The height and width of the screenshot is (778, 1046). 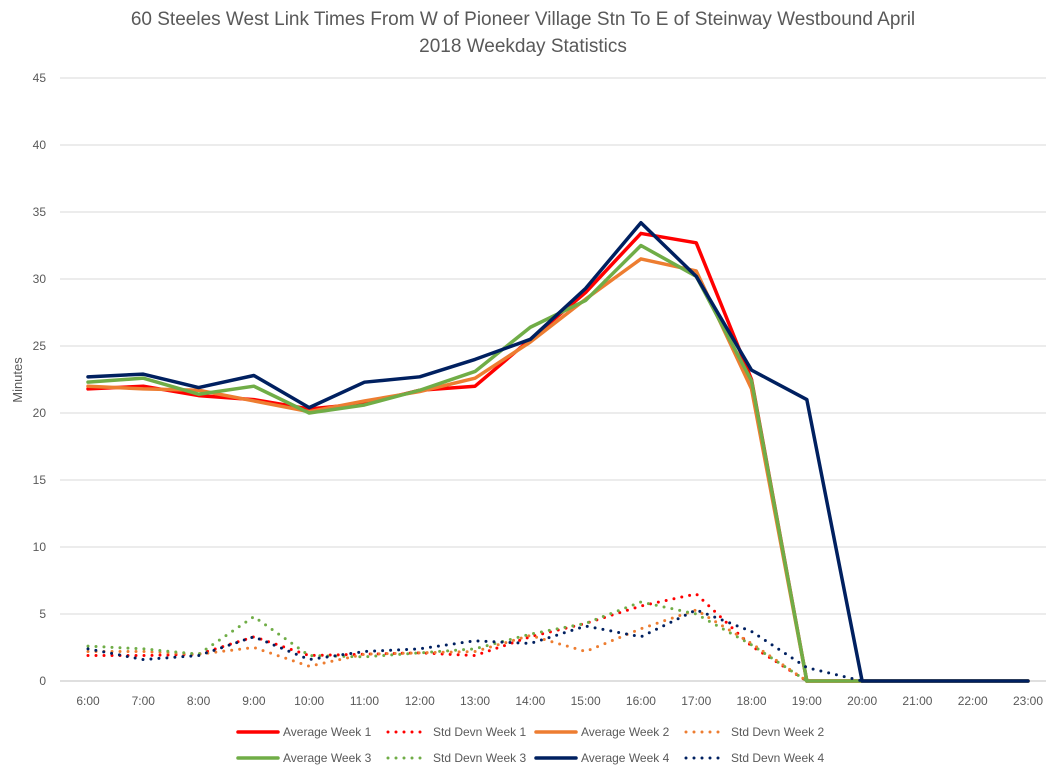 What do you see at coordinates (40, 547) in the screenshot?
I see `y-tick-label: 10` at bounding box center [40, 547].